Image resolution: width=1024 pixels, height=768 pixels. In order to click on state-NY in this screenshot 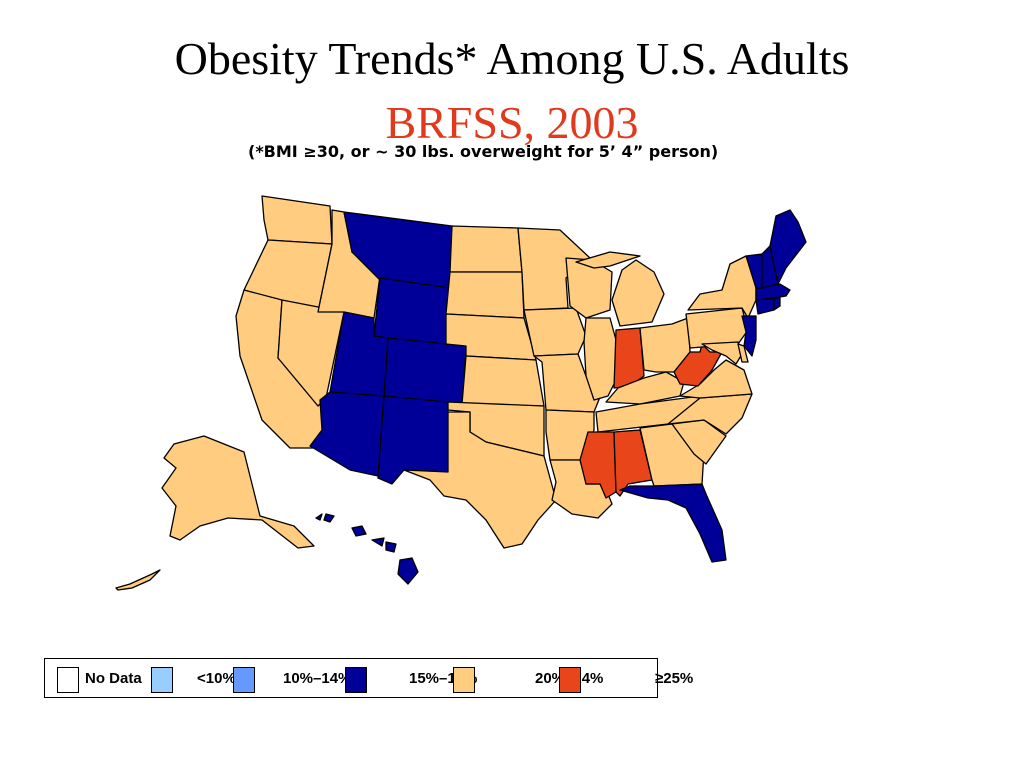, I will do `click(722, 287)`.